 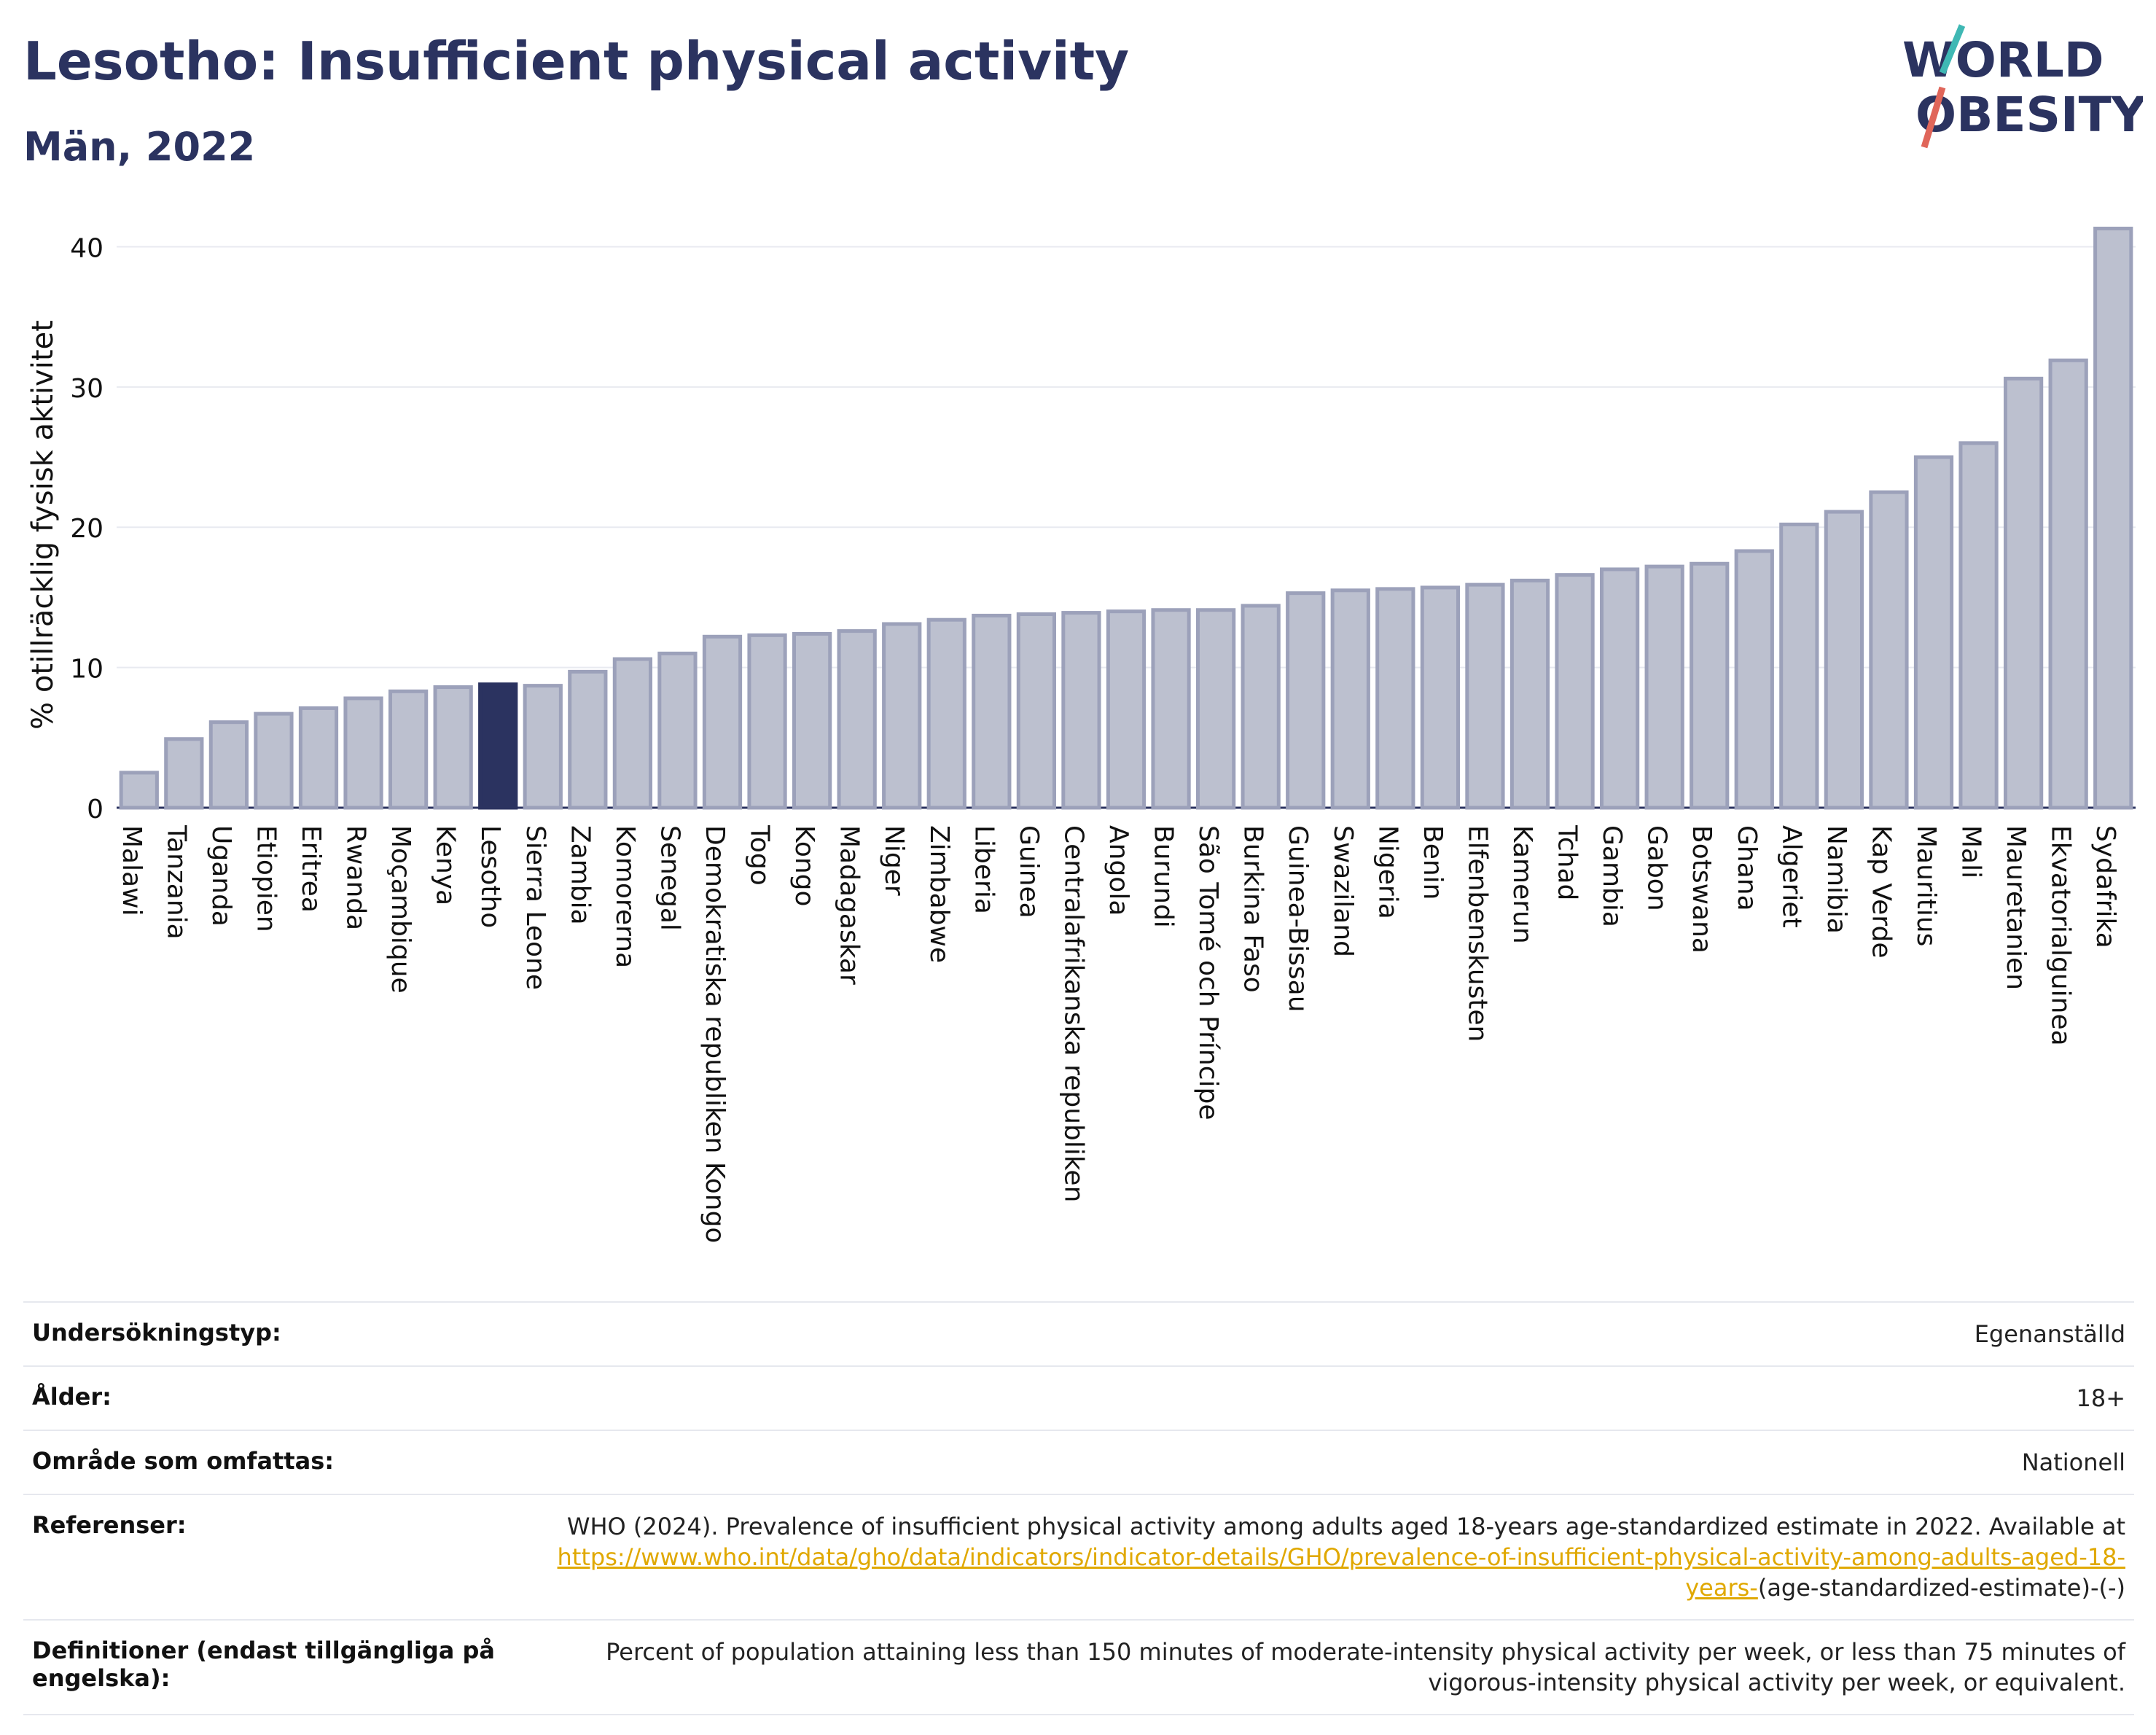 I want to click on logo-slash-red, so click(x=1933, y=117).